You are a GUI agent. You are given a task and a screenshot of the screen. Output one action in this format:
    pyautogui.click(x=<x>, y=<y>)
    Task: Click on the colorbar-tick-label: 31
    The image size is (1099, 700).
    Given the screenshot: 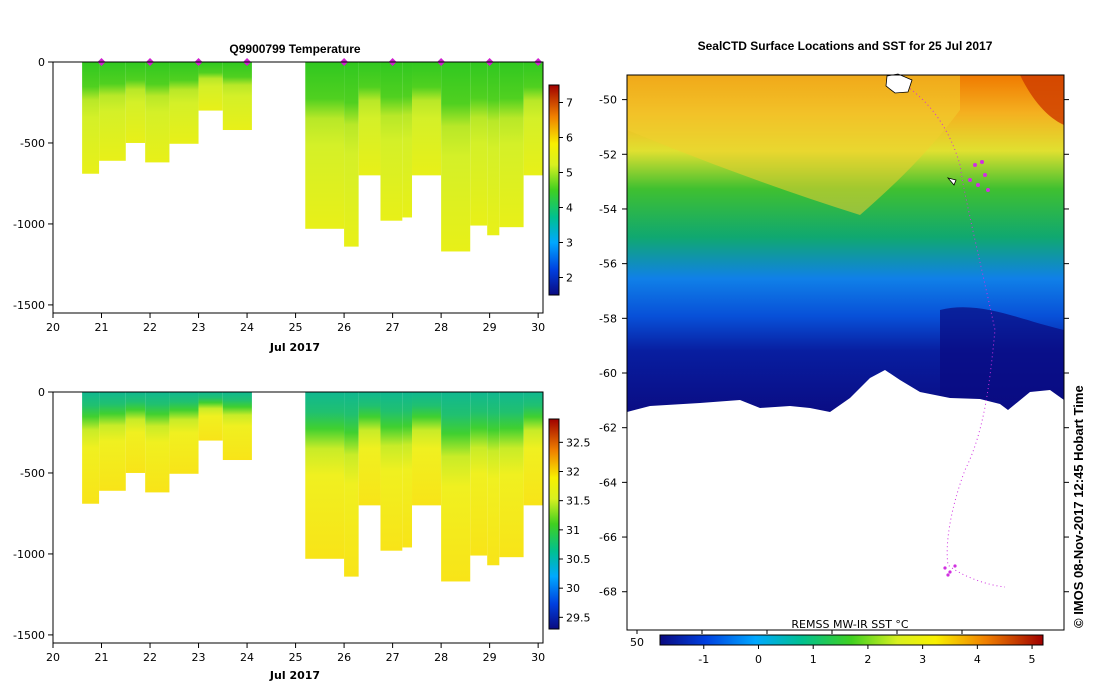 What is the action you would take?
    pyautogui.click(x=573, y=530)
    